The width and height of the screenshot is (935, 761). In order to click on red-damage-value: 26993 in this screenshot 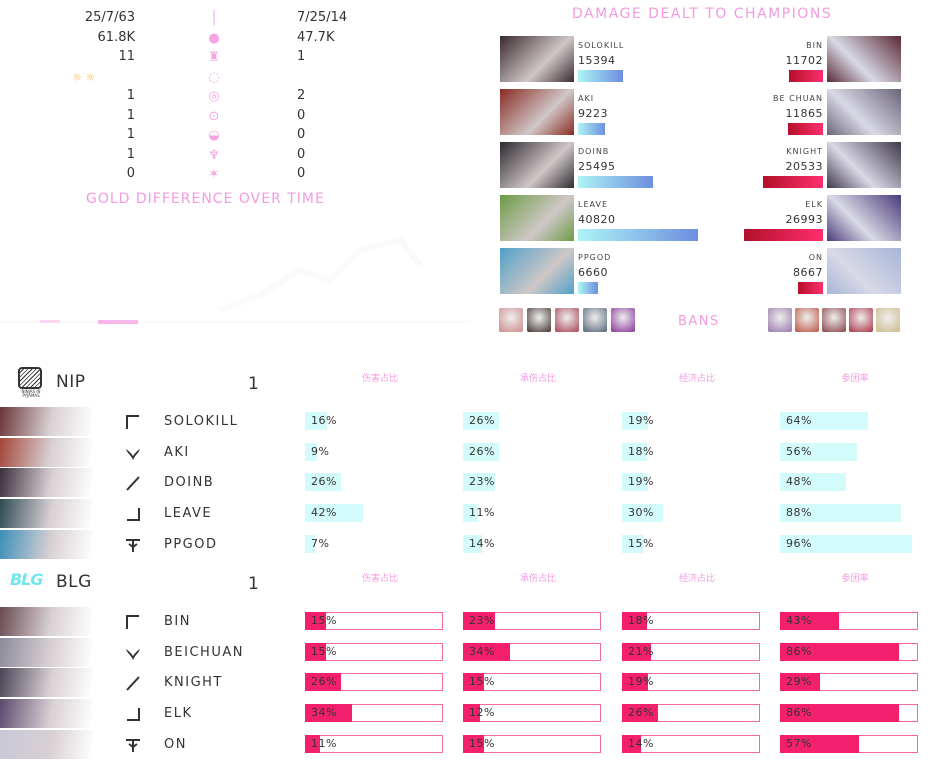, I will do `click(804, 219)`.